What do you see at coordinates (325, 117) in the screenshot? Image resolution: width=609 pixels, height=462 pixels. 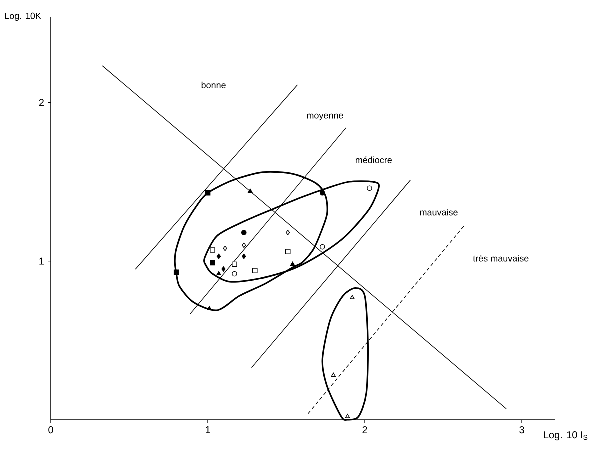 I see `annotation: moyenne` at bounding box center [325, 117].